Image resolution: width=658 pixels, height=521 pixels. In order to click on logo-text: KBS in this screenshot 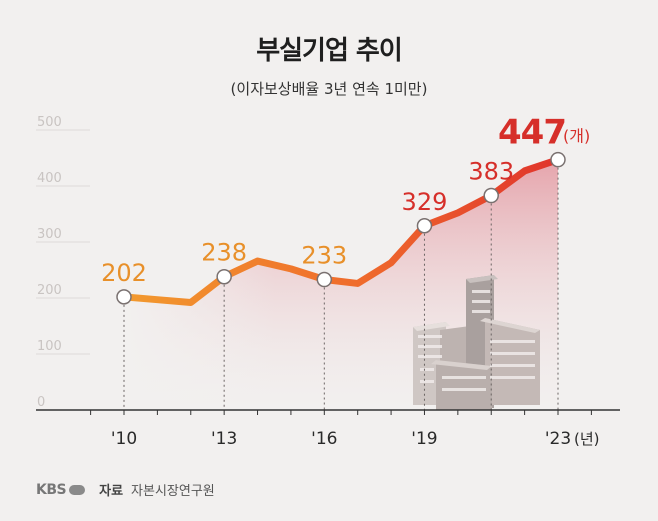, I will do `click(51, 489)`.